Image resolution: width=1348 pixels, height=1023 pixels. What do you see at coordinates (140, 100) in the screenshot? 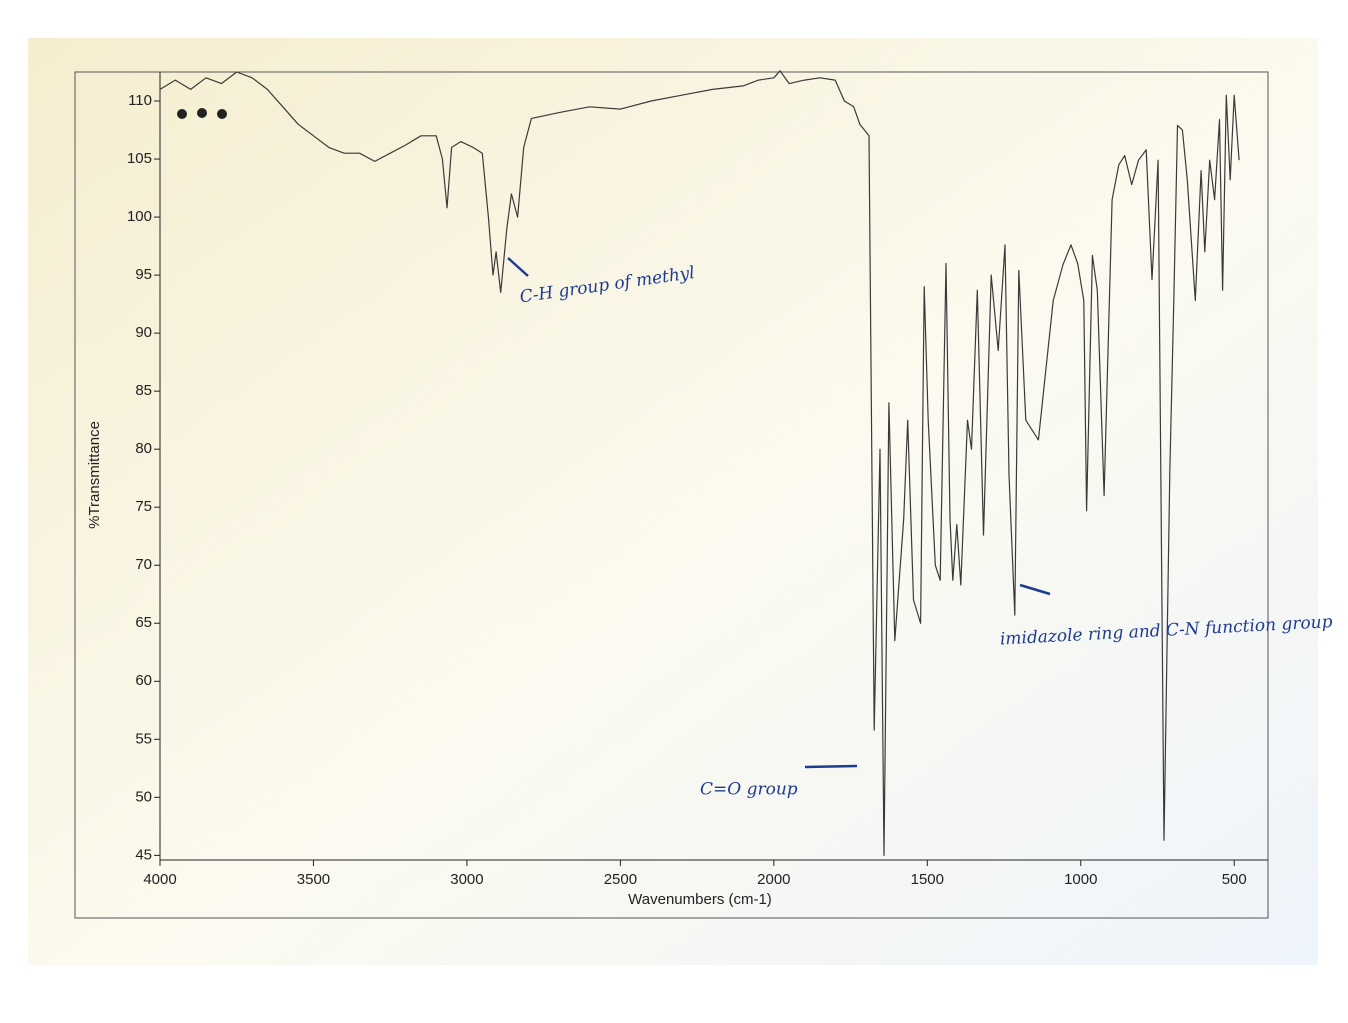
I see `y-tick-label: 110` at bounding box center [140, 100].